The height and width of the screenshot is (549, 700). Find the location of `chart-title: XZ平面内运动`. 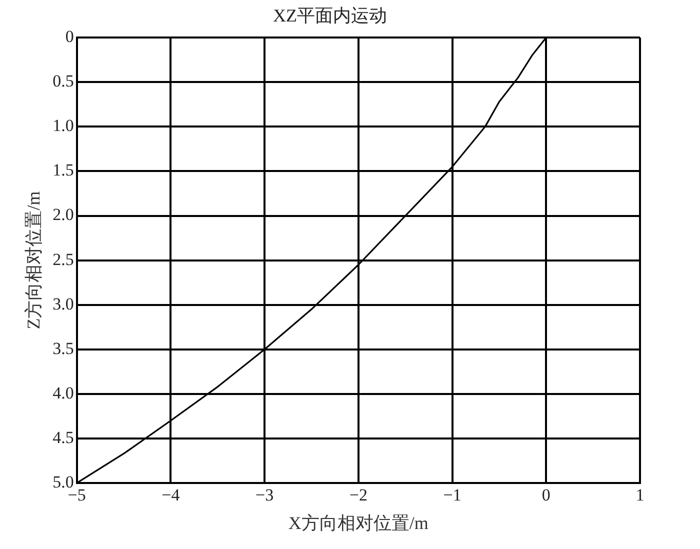

chart-title: XZ平面内运动 is located at coordinates (330, 16).